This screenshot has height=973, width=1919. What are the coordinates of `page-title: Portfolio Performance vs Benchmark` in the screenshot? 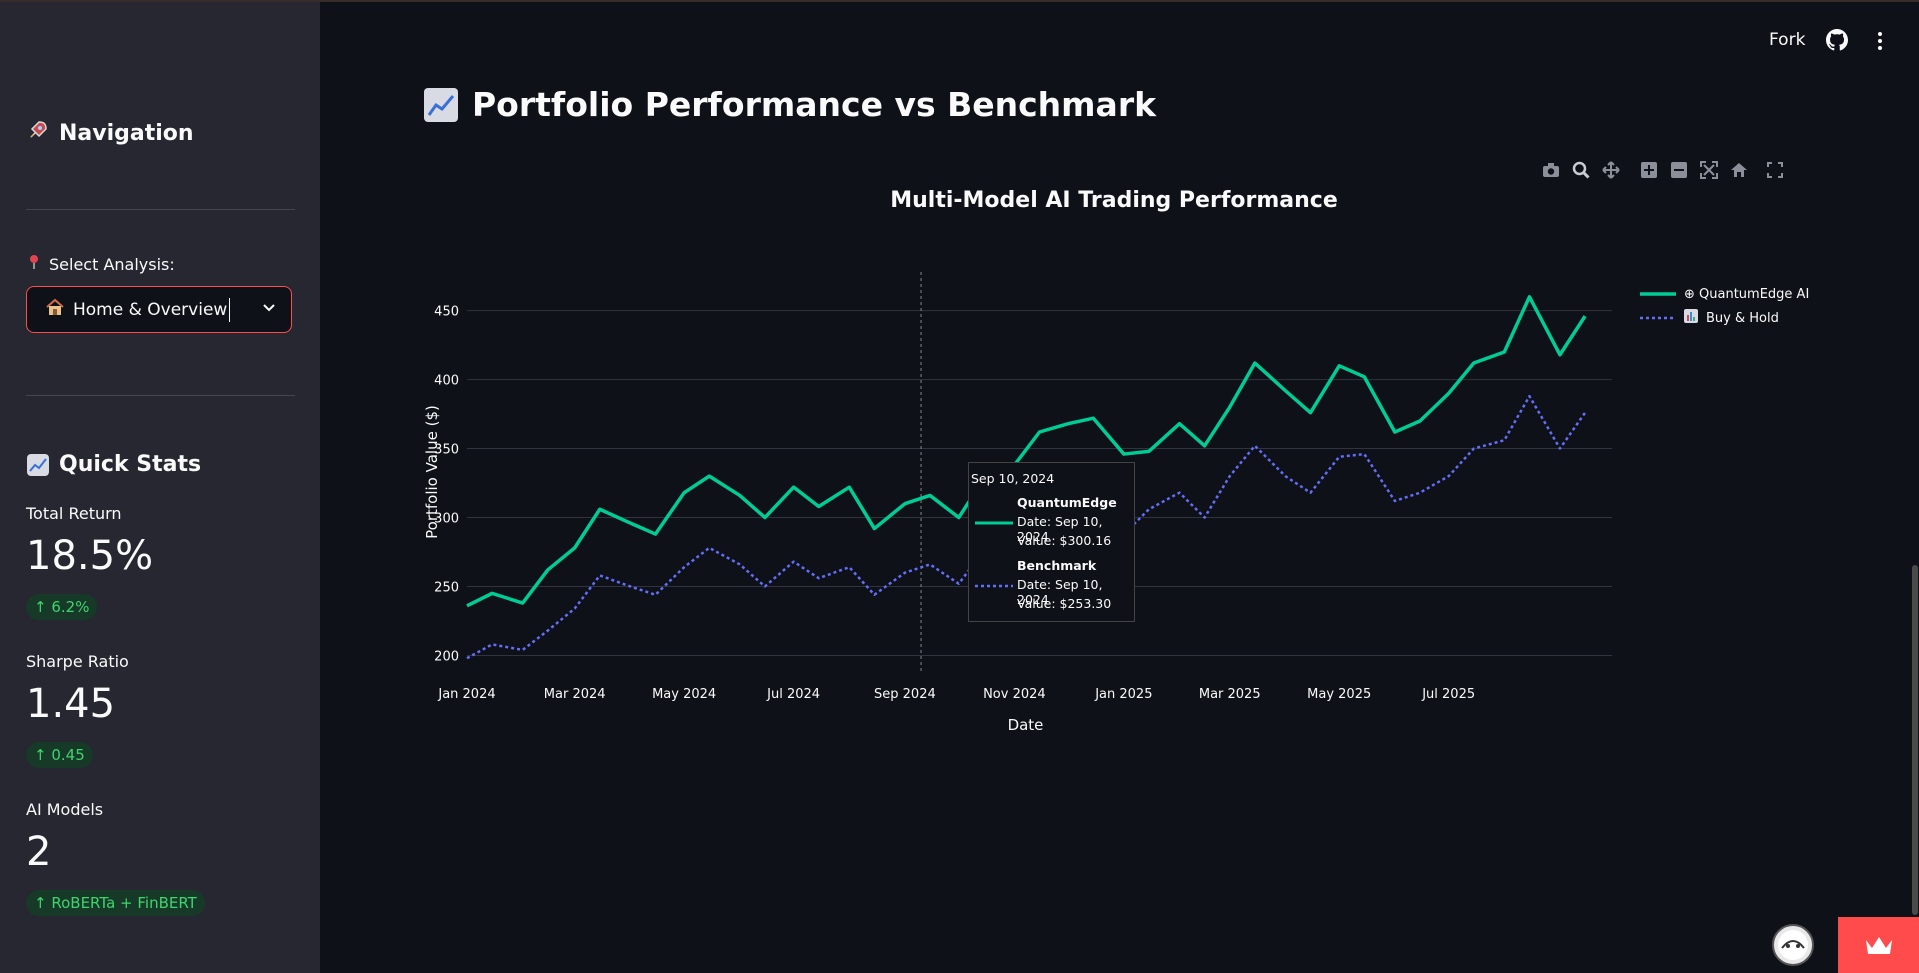 It's located at (790, 104).